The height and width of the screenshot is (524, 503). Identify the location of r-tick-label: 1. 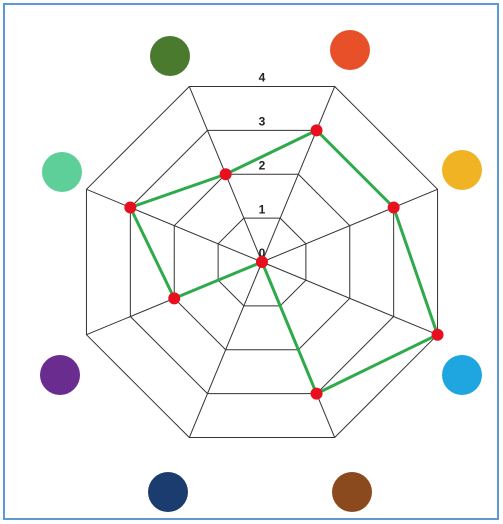
(262, 209).